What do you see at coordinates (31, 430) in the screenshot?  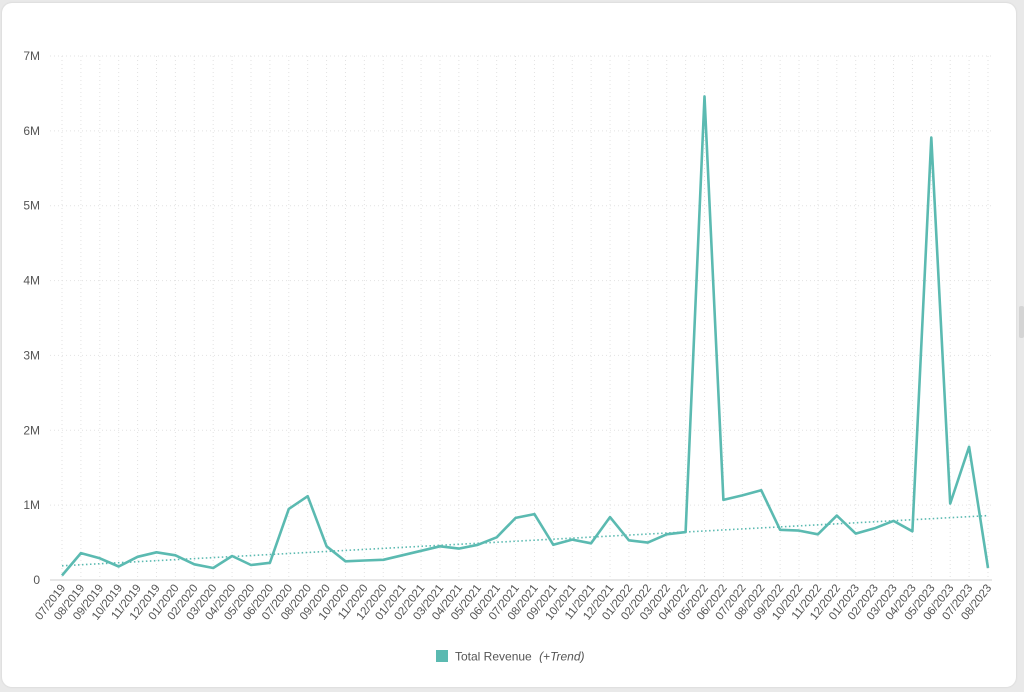 I see `y-tick-label: 2M` at bounding box center [31, 430].